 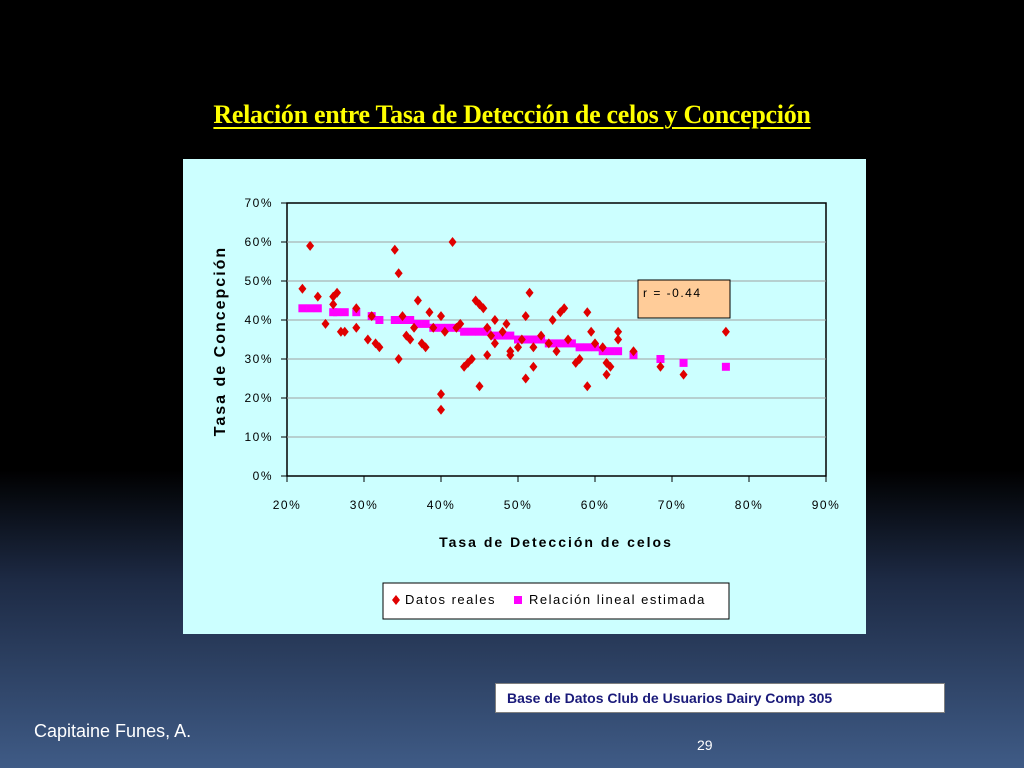 What do you see at coordinates (441, 505) in the screenshot?
I see `x-tick-label: 40%` at bounding box center [441, 505].